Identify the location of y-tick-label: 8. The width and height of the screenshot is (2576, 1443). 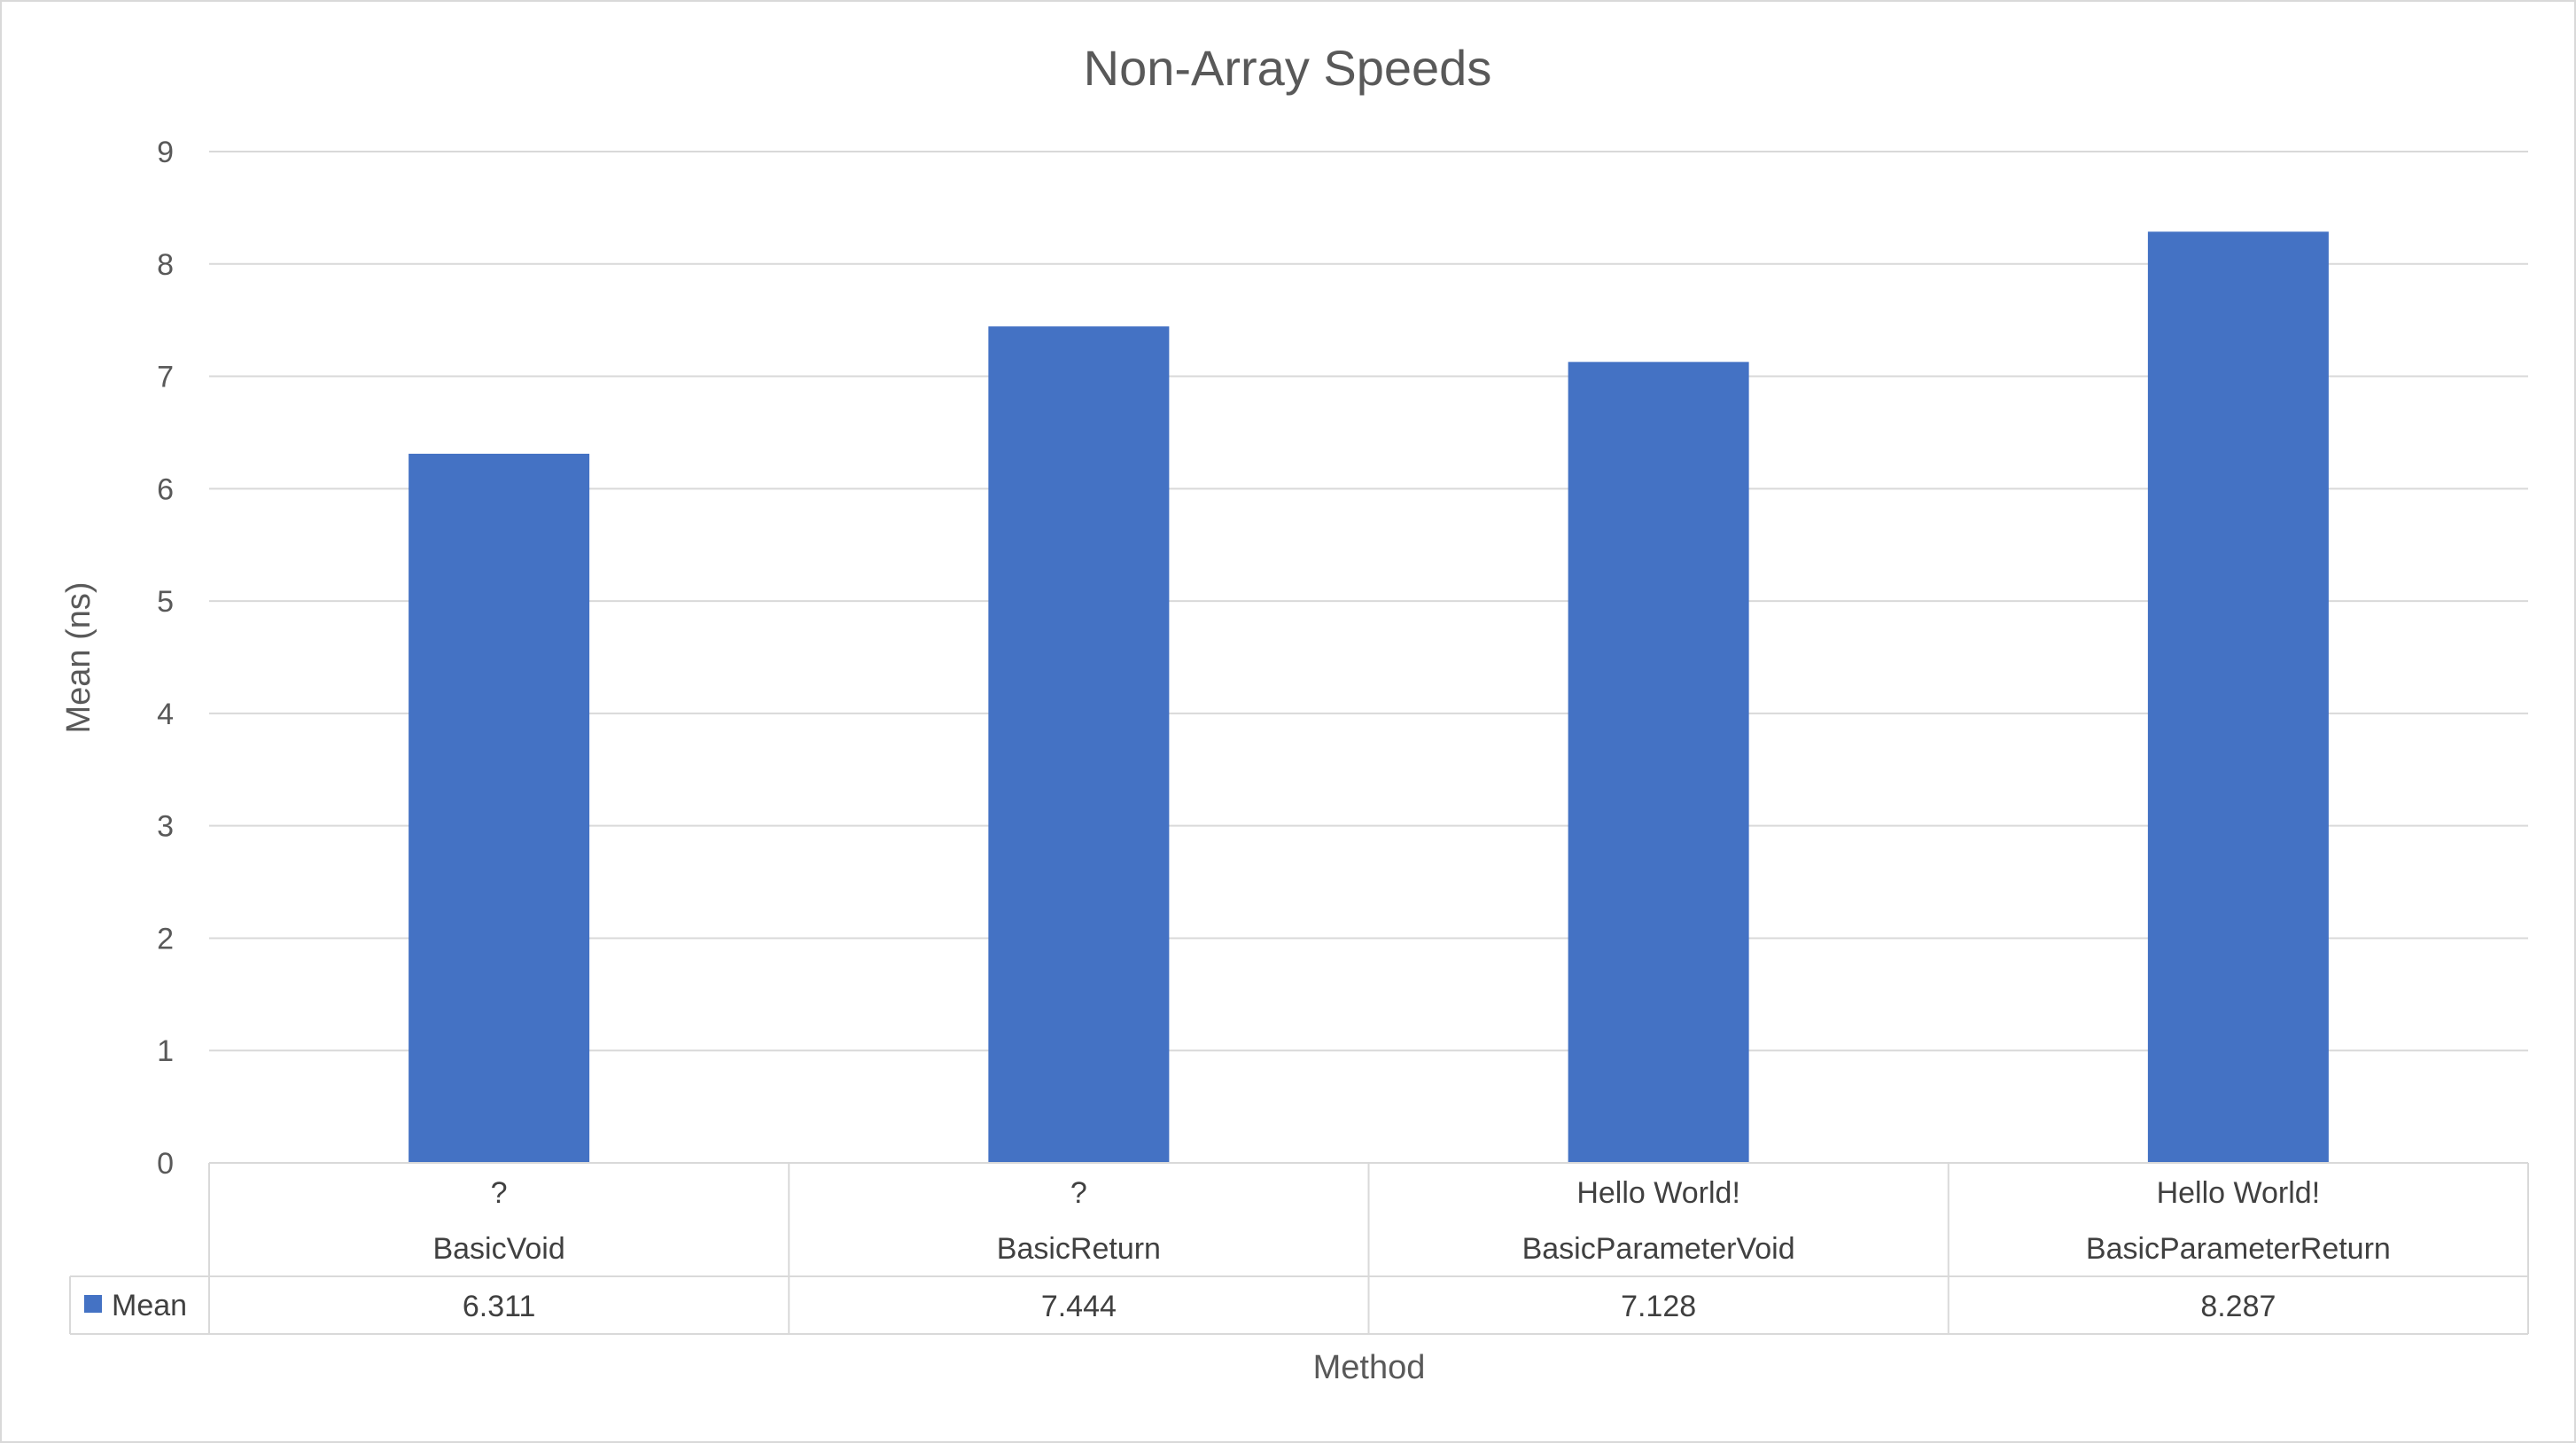
(166, 265).